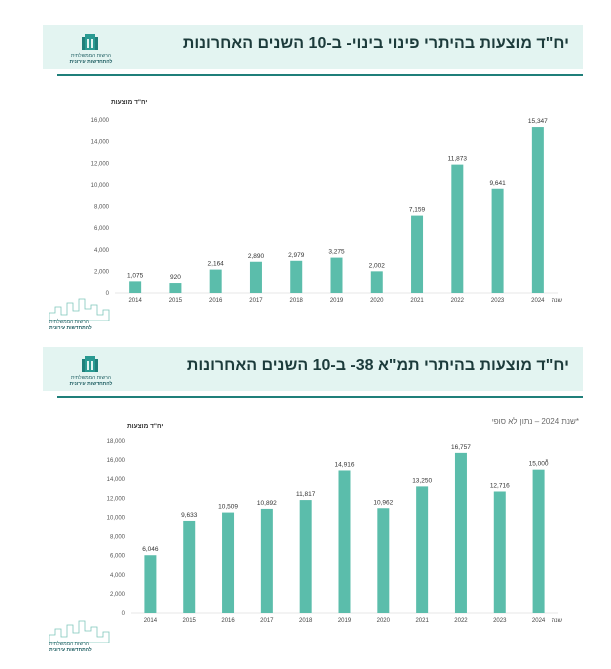 Image resolution: width=611 pixels, height=669 pixels. I want to click on data-label: 2,164, so click(216, 264).